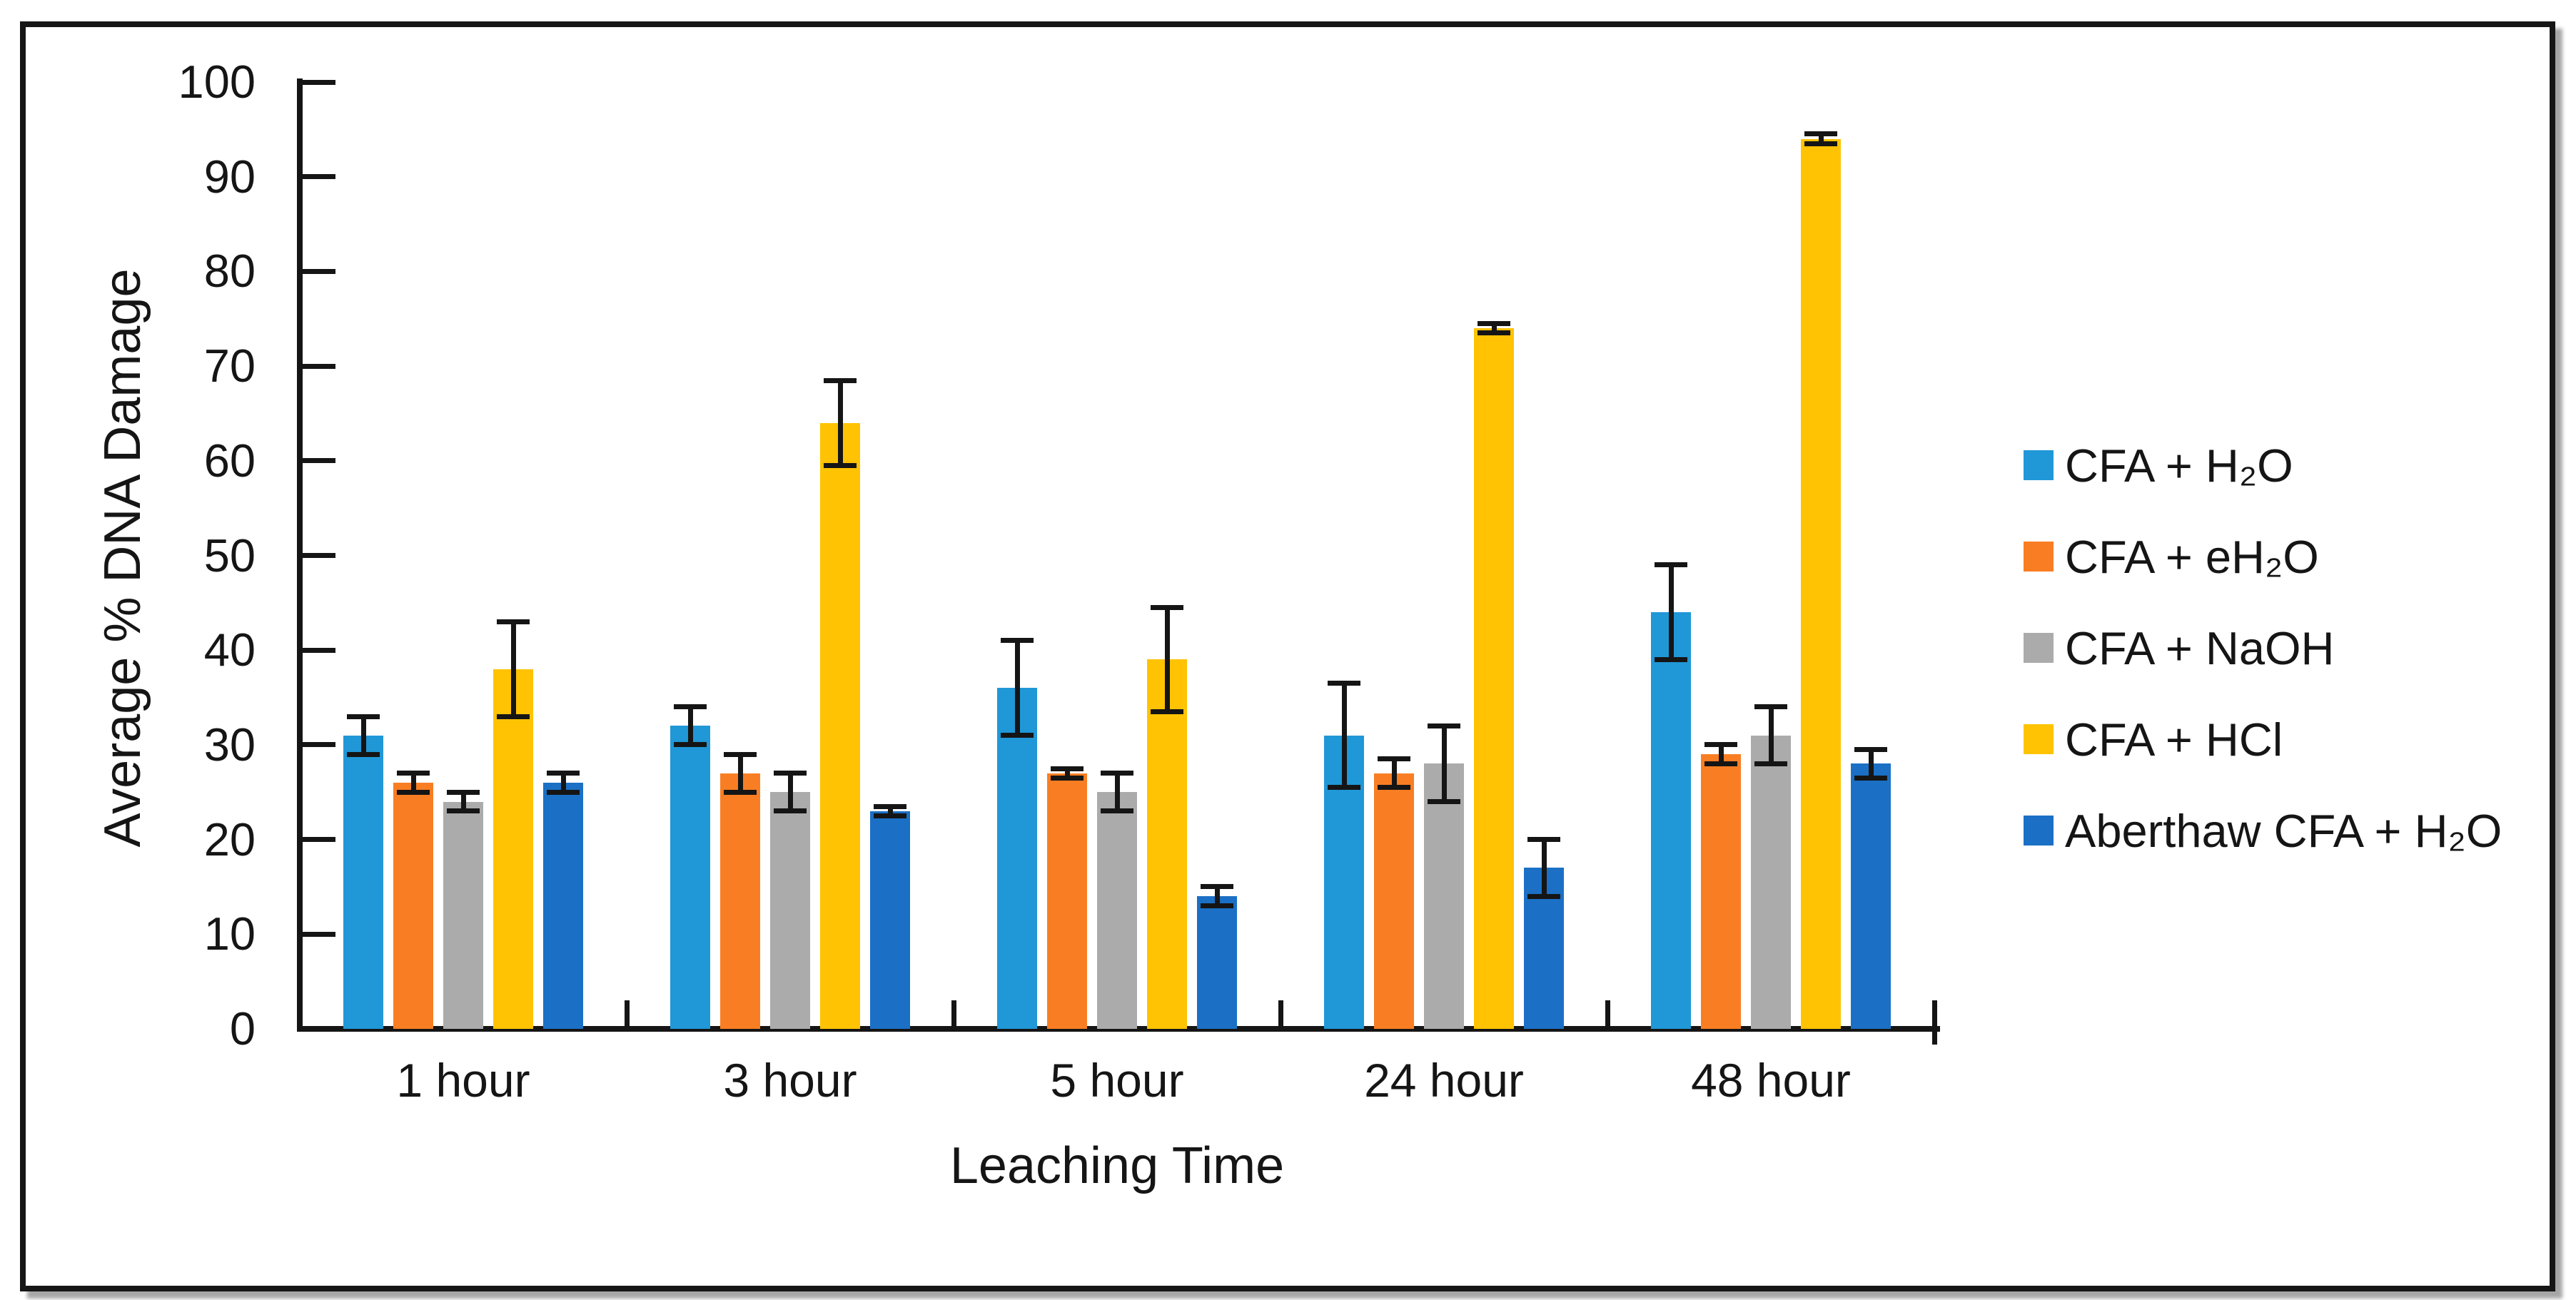 This screenshot has height=1300, width=2576. What do you see at coordinates (2200, 647) in the screenshot?
I see `legend-label: CFA + NaOH` at bounding box center [2200, 647].